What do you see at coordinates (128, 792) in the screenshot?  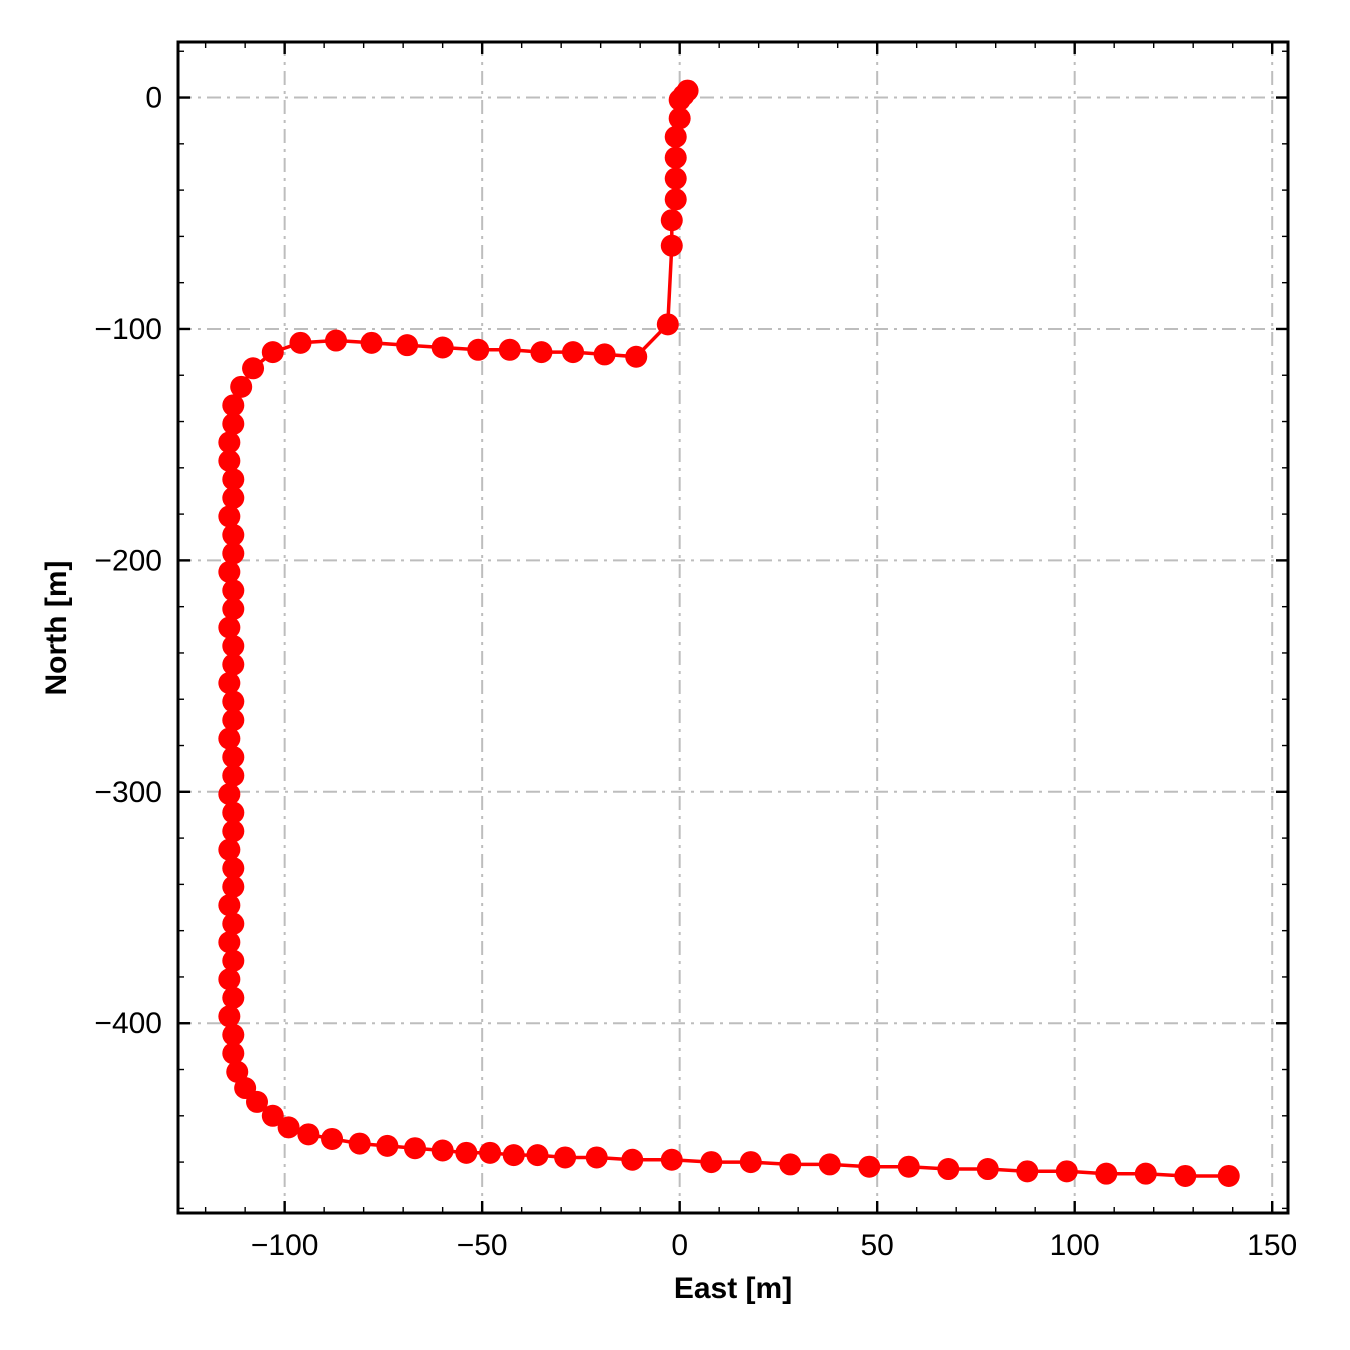 I see `y-tick-label: −300` at bounding box center [128, 792].